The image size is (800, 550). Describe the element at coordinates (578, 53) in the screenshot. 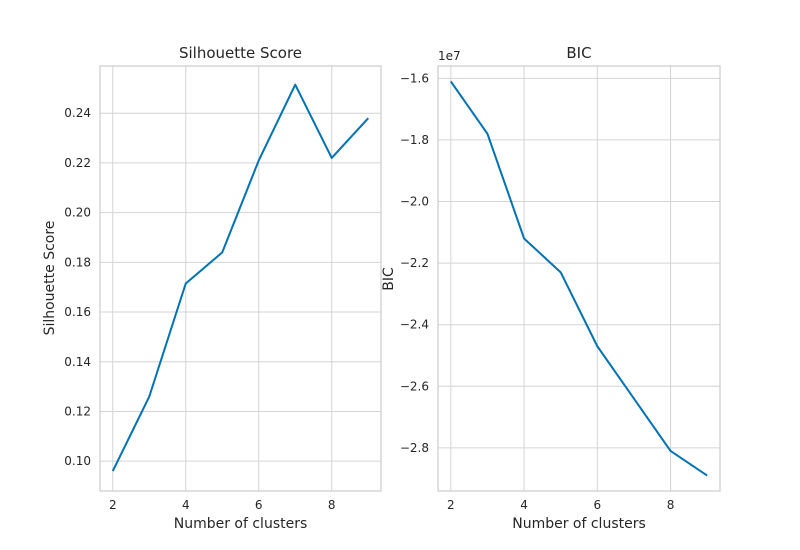

I see `chart-title: BIC` at that location.